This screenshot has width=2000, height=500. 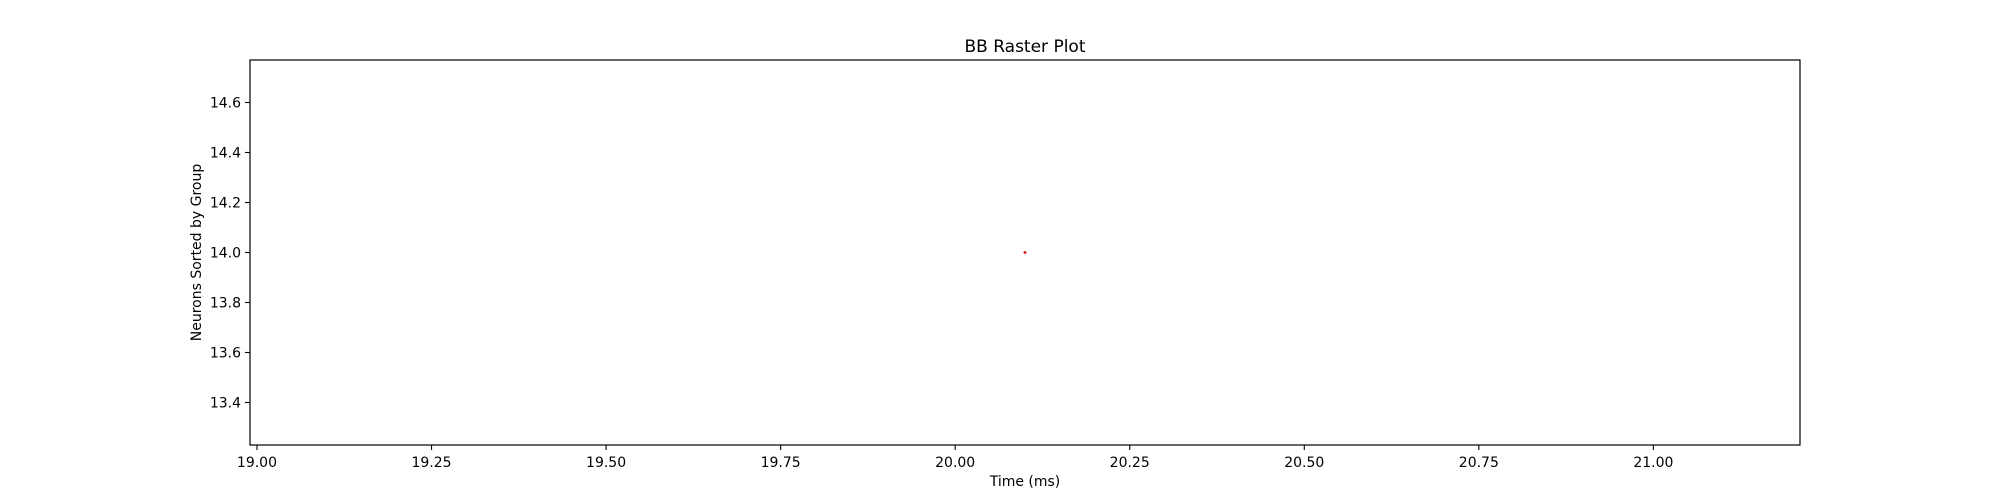 I want to click on y-tick-label: 13.6, so click(x=225, y=354).